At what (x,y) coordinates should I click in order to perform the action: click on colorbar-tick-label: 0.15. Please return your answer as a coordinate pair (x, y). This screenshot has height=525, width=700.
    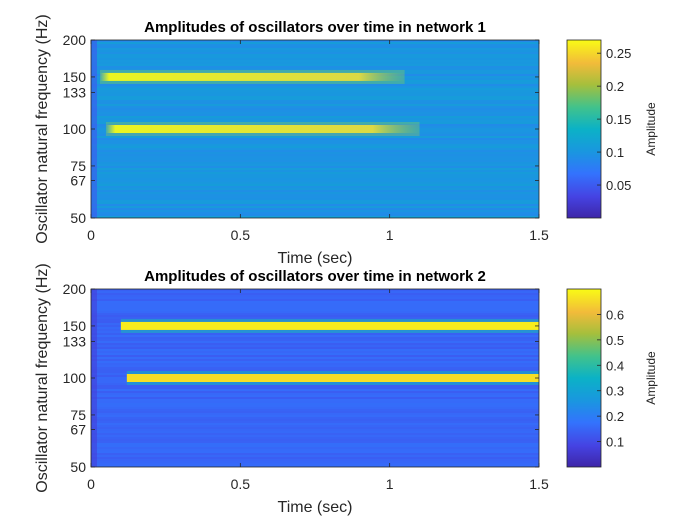
    Looking at the image, I should click on (618, 119).